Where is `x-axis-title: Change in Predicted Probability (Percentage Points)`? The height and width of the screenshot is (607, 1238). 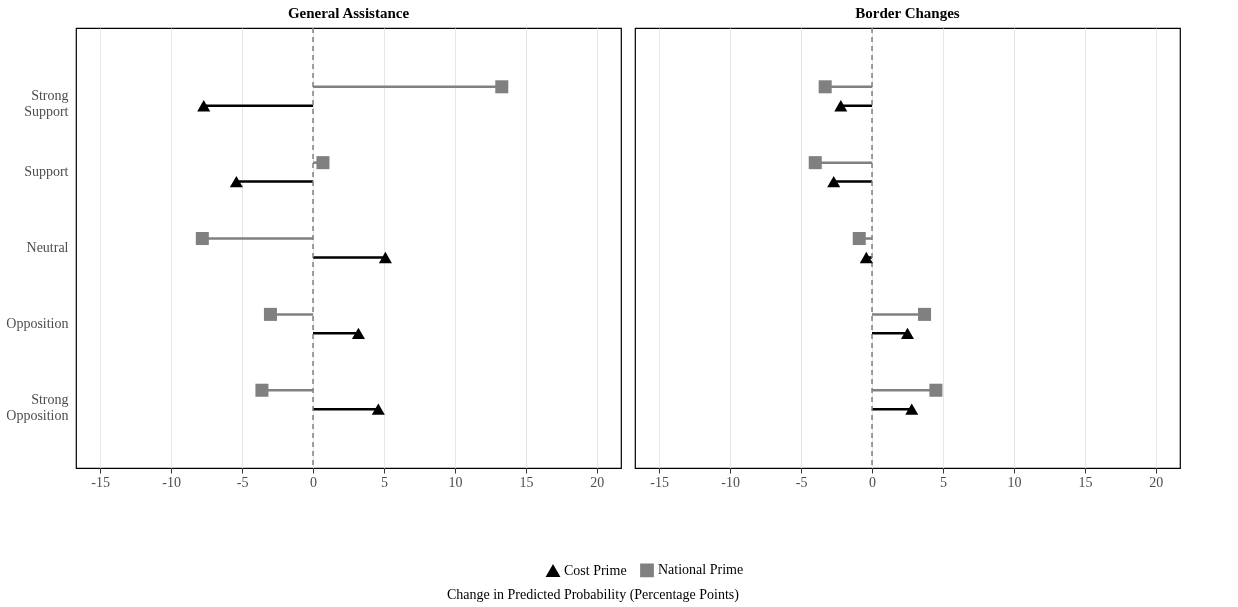
x-axis-title: Change in Predicted Probability (Percentage Points) is located at coordinates (593, 595).